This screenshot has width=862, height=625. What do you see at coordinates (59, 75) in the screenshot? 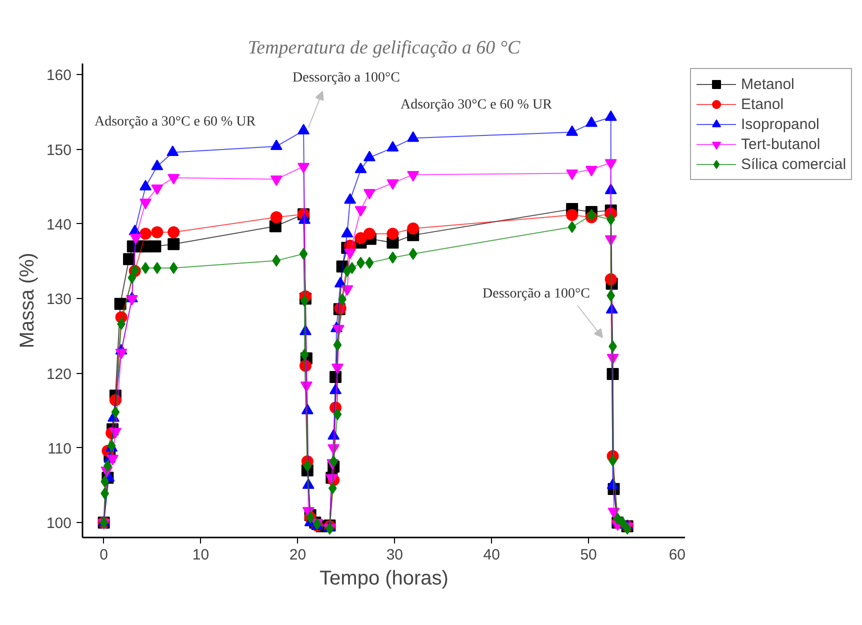
I see `y-tick-label: 160` at bounding box center [59, 75].